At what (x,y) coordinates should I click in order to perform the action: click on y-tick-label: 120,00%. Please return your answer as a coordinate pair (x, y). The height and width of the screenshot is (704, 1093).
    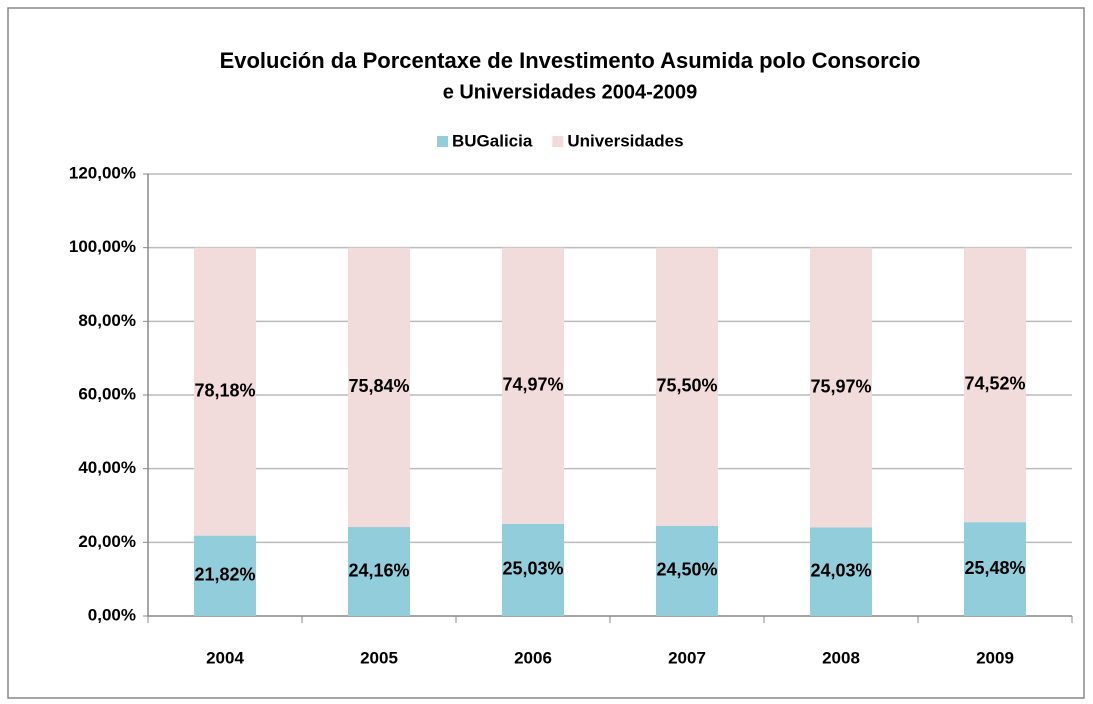
    Looking at the image, I should click on (102, 172).